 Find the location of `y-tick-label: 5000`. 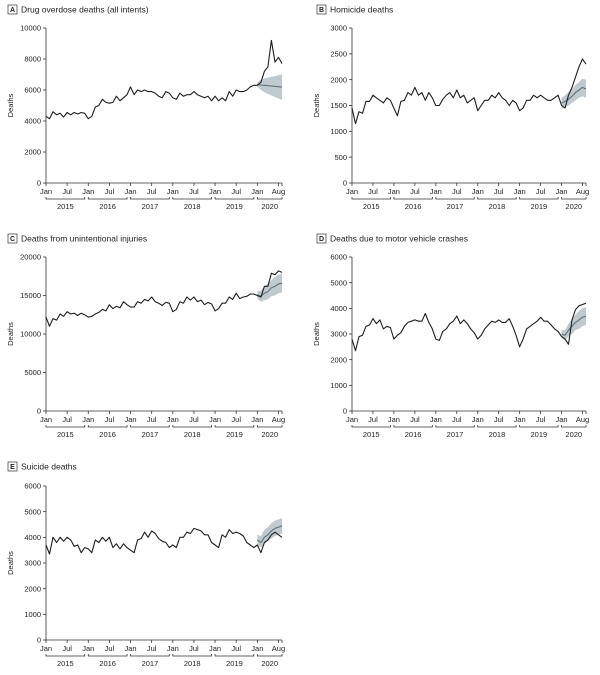

y-tick-label: 5000 is located at coordinates (32, 511).